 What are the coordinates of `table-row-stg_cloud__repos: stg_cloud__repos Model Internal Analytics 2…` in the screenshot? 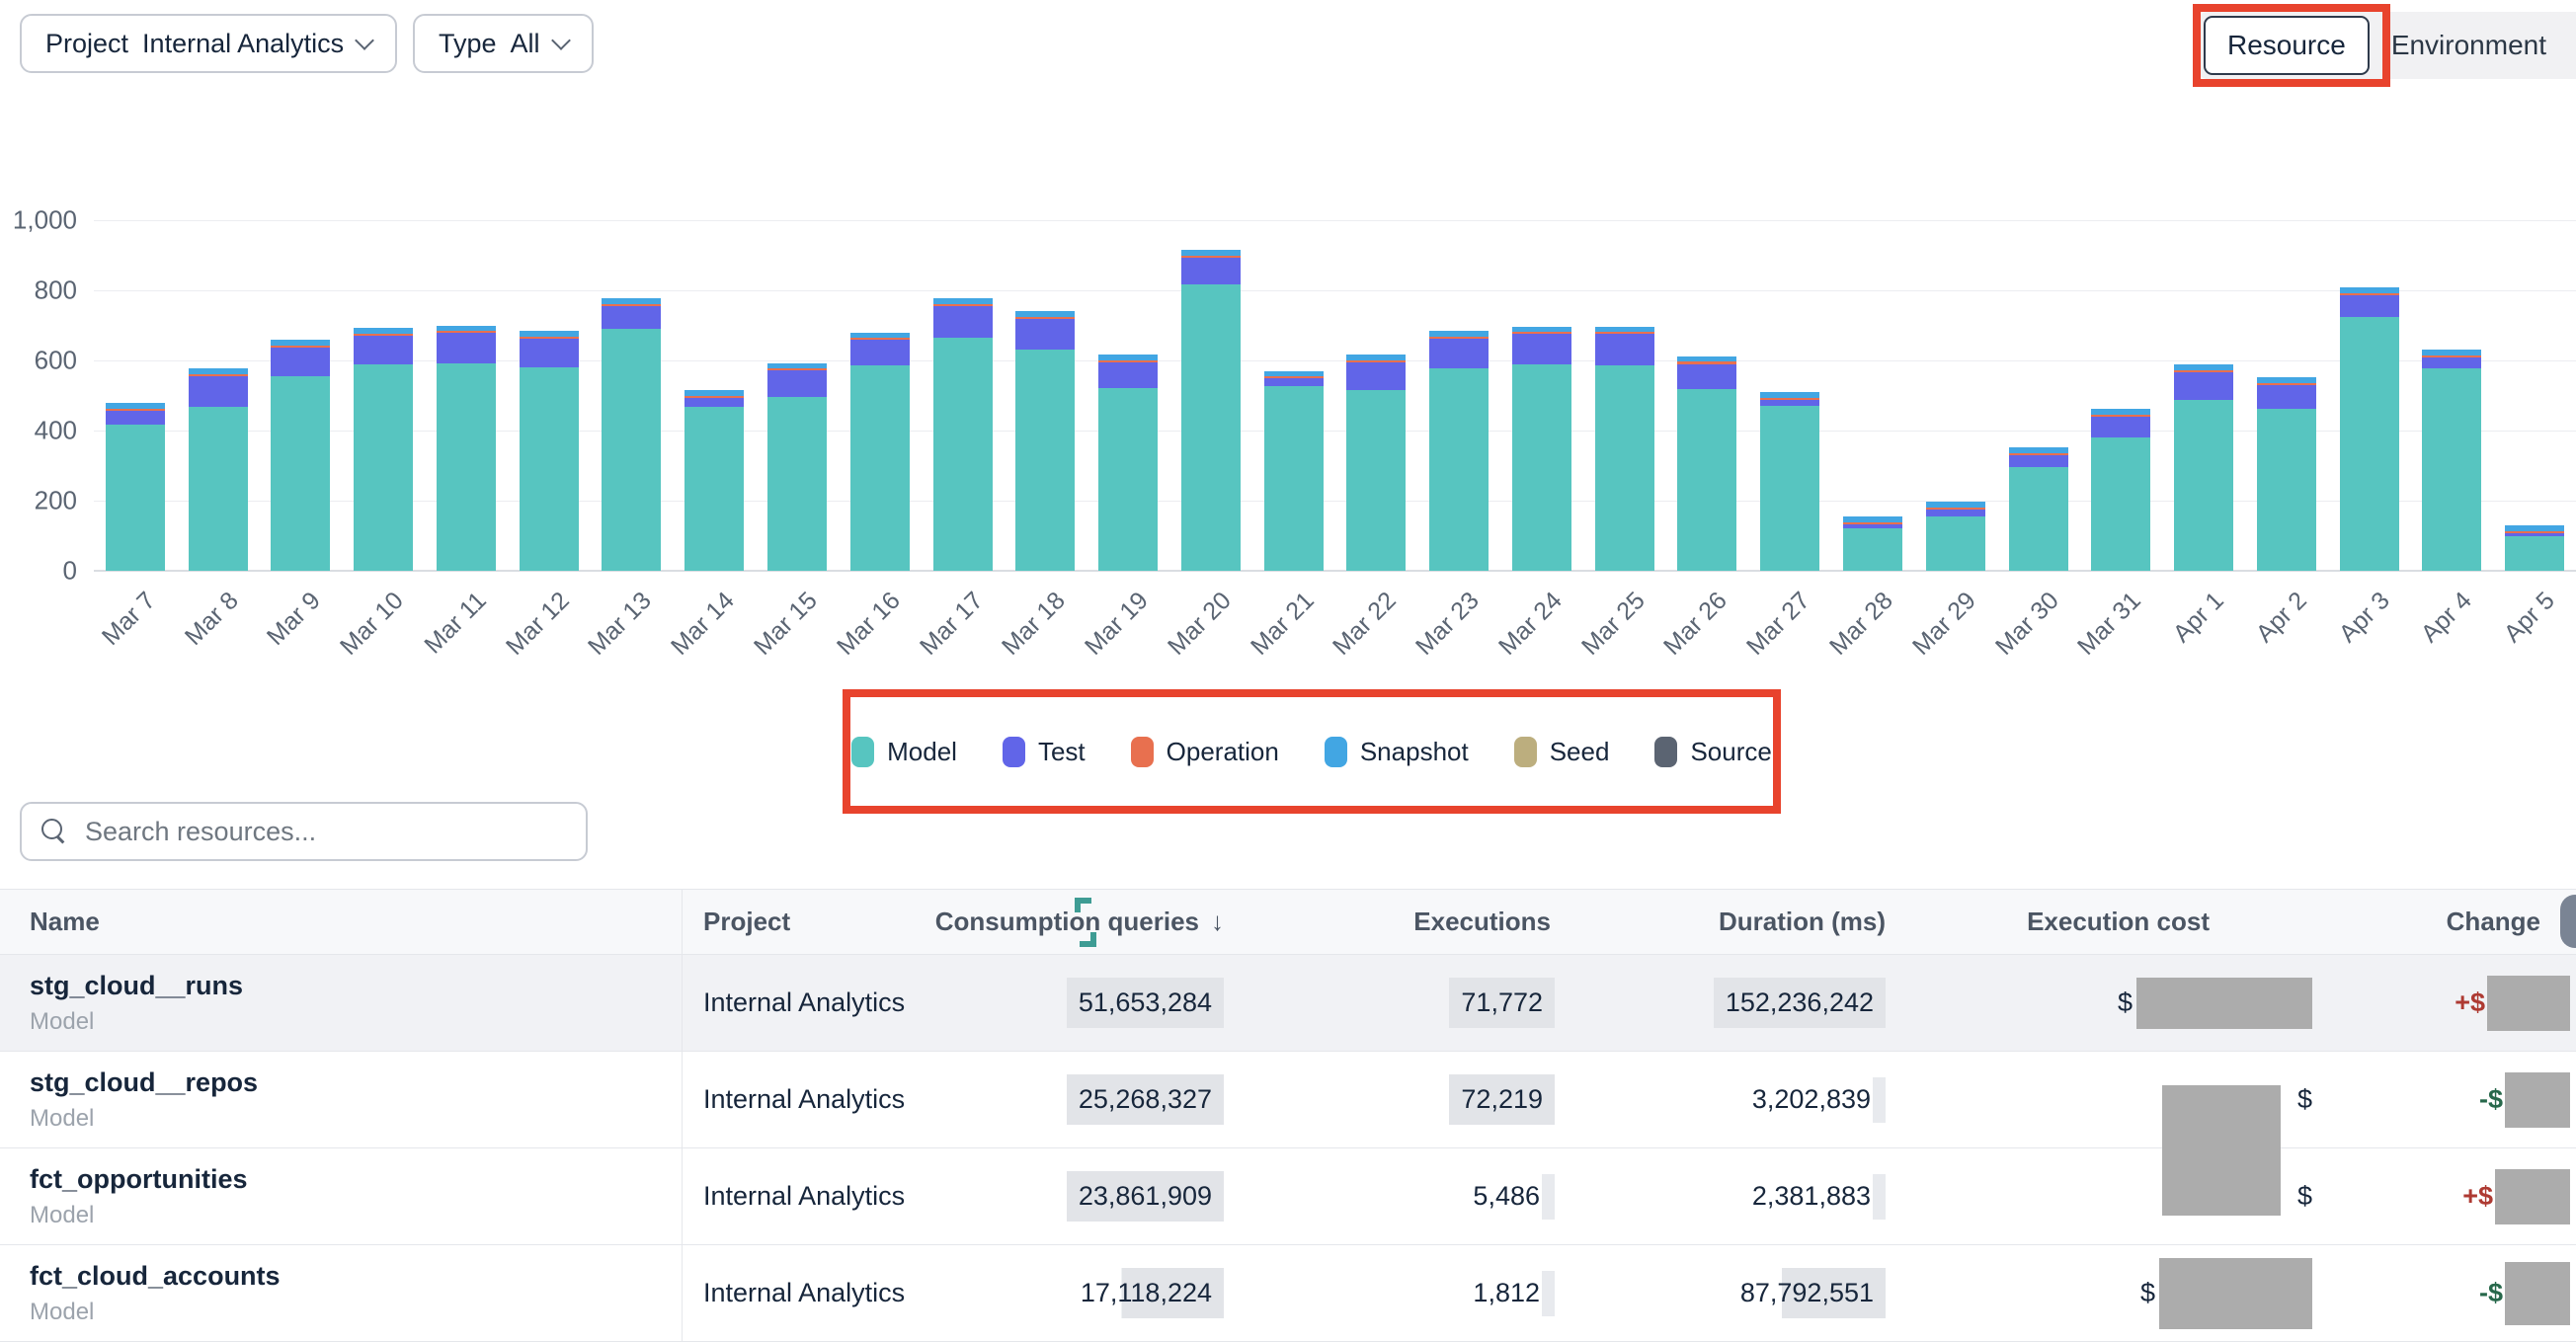 It's located at (1288, 1134).